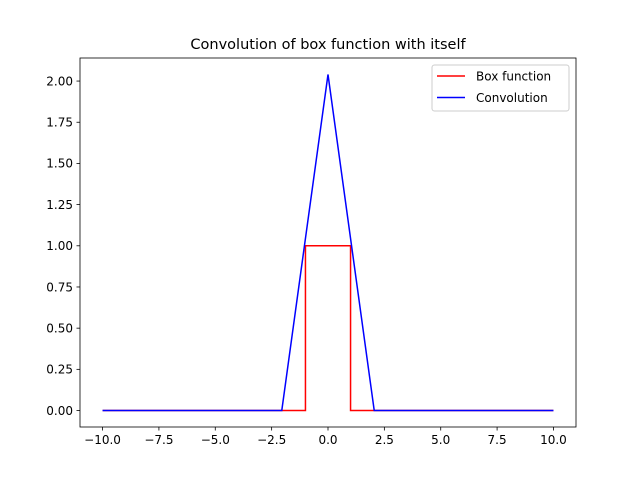 Image resolution: width=640 pixels, height=480 pixels. What do you see at coordinates (327, 440) in the screenshot?
I see `x-tick-label: 0.0` at bounding box center [327, 440].